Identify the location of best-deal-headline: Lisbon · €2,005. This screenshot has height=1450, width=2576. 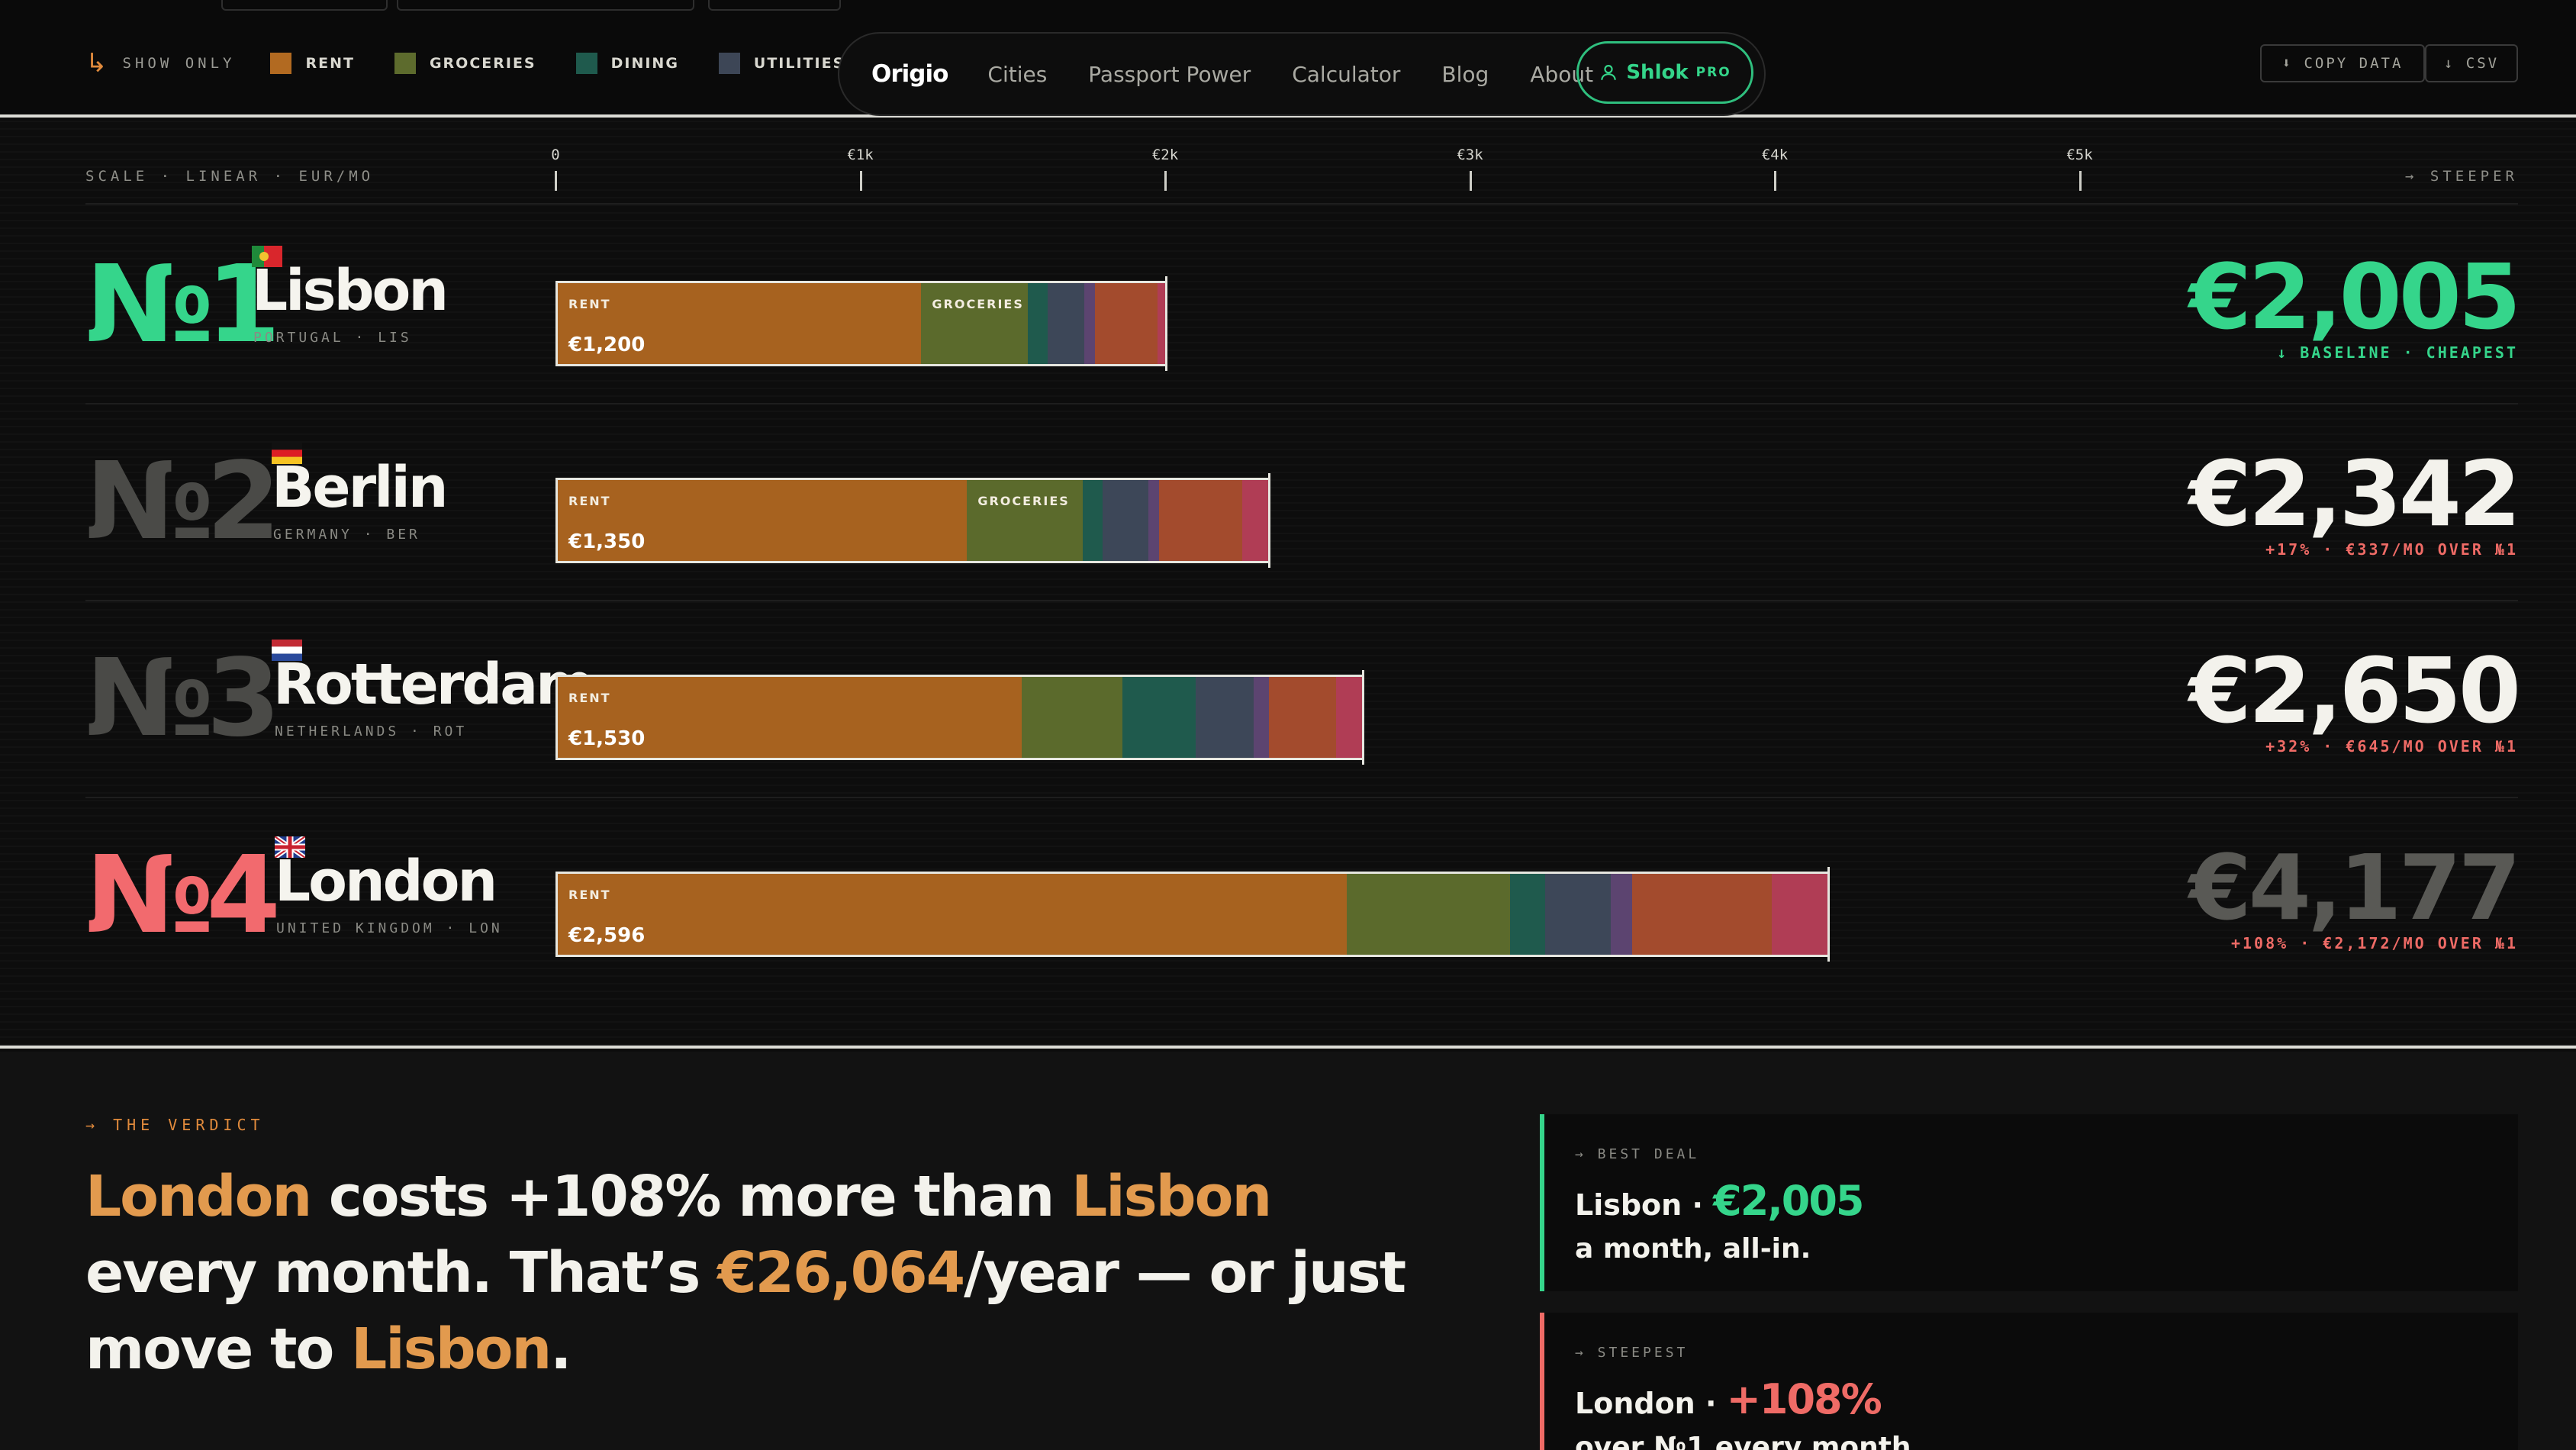
(1720, 1201).